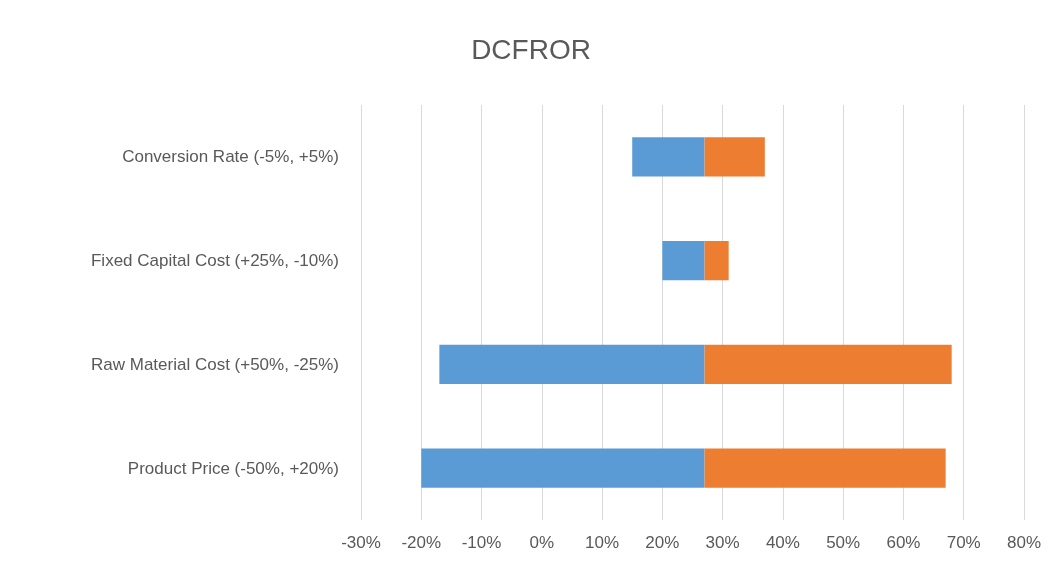 The width and height of the screenshot is (1062, 578). I want to click on x-tick-label: 60%, so click(903, 542).